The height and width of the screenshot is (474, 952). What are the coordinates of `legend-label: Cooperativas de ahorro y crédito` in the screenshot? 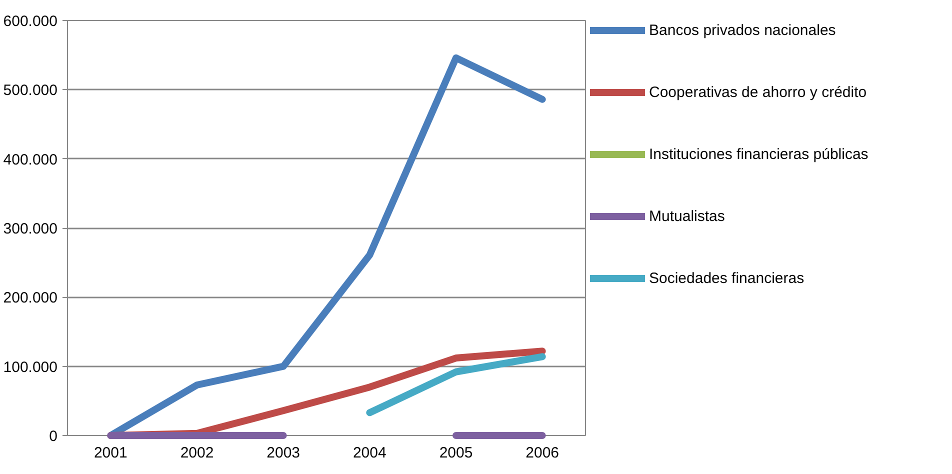 It's located at (758, 92).